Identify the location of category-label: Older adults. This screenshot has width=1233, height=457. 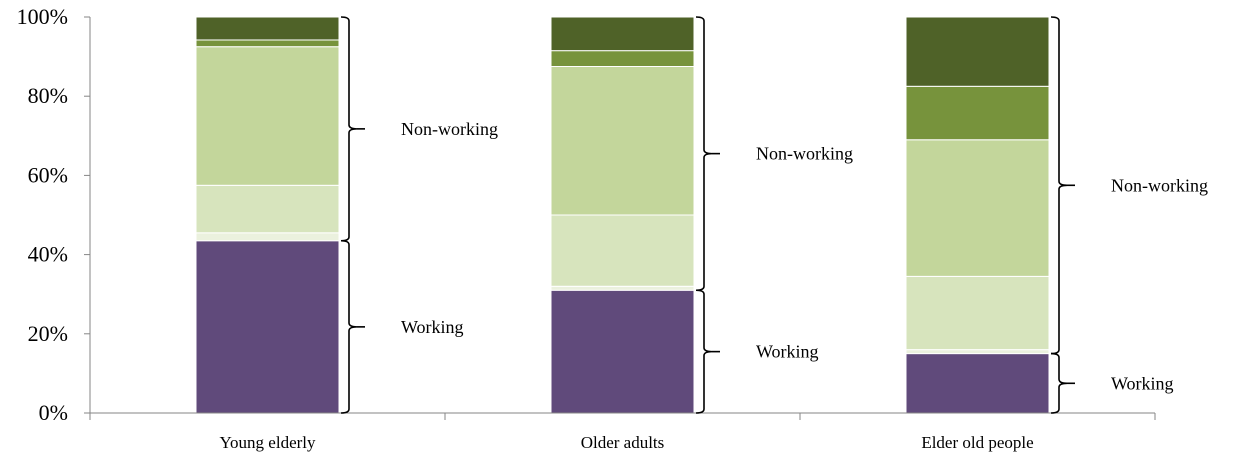
(623, 442).